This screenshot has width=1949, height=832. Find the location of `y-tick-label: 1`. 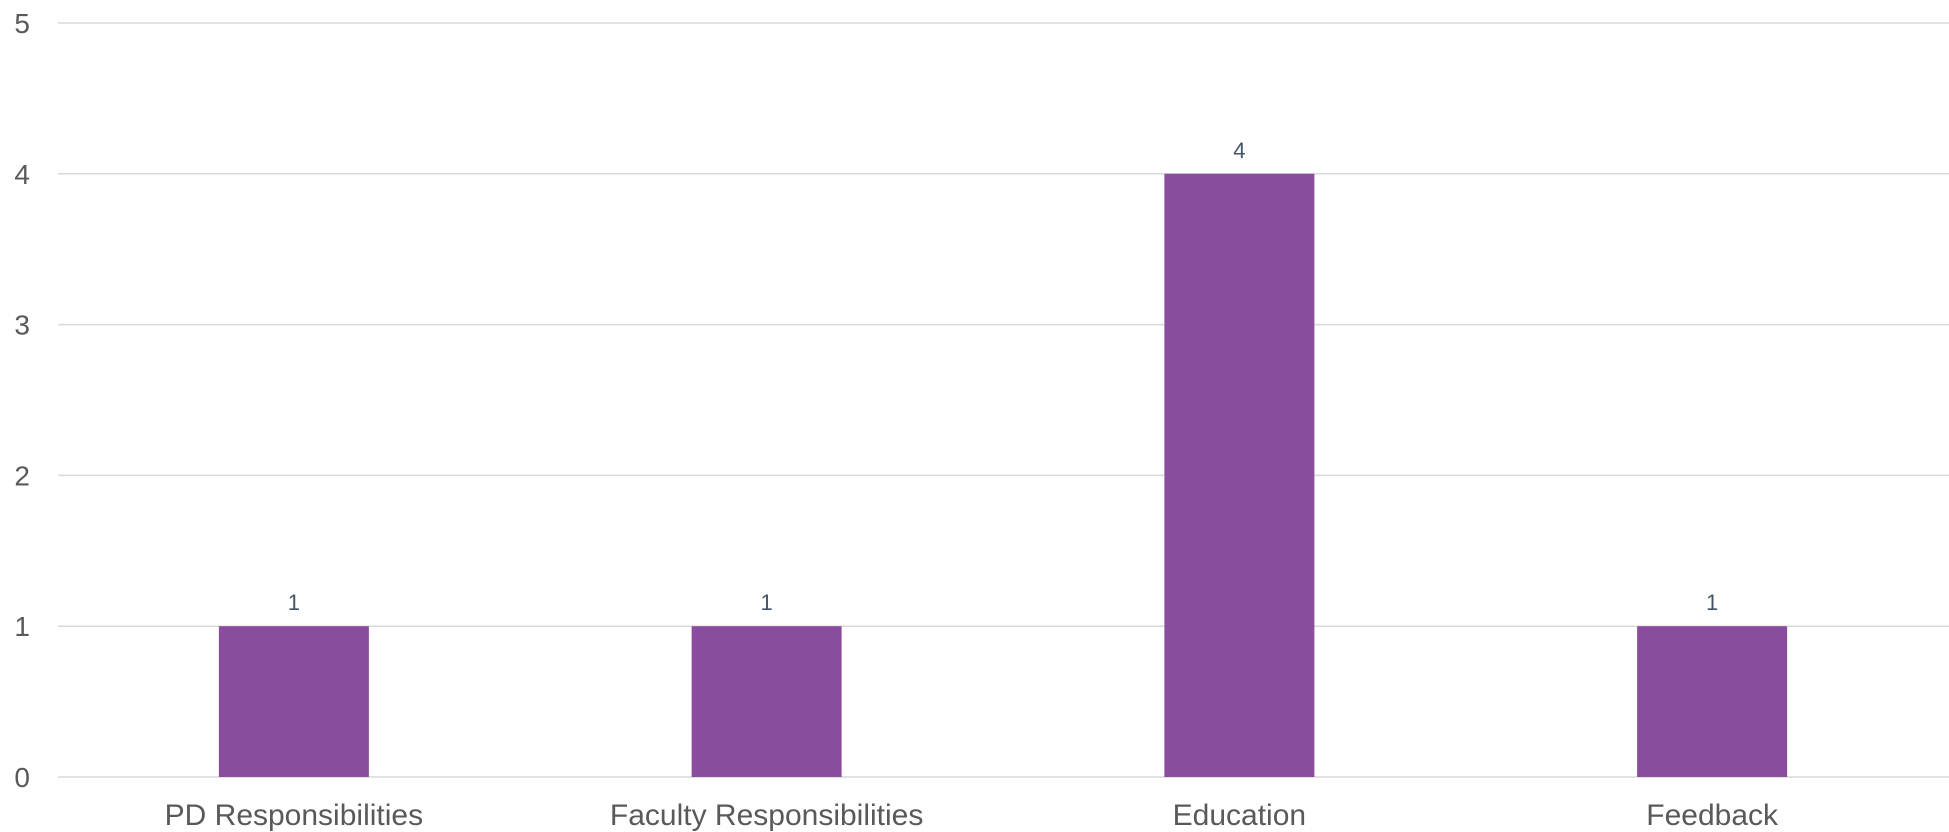

y-tick-label: 1 is located at coordinates (22, 626).